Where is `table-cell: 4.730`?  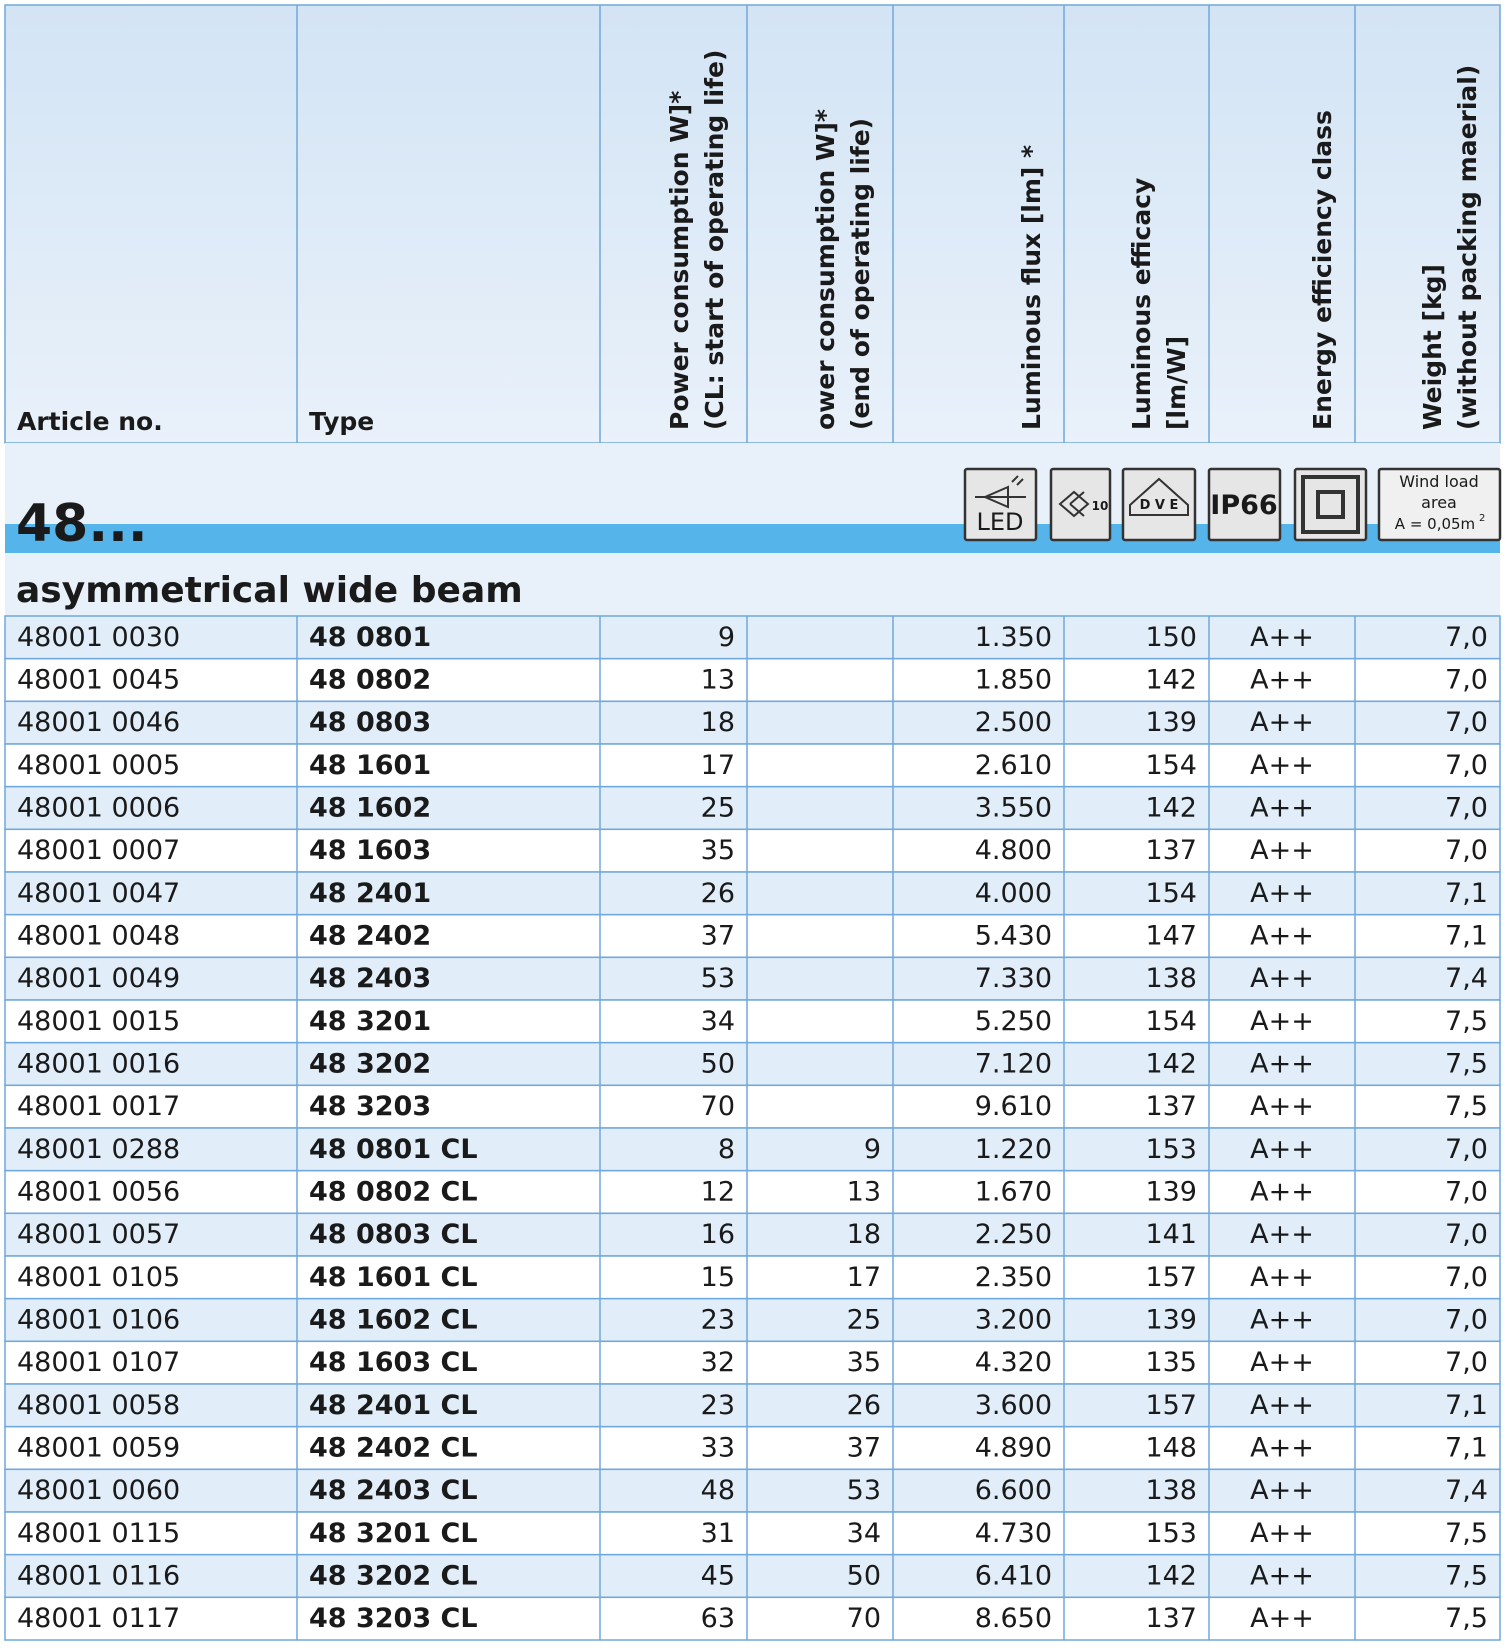
table-cell: 4.730 is located at coordinates (1013, 1533).